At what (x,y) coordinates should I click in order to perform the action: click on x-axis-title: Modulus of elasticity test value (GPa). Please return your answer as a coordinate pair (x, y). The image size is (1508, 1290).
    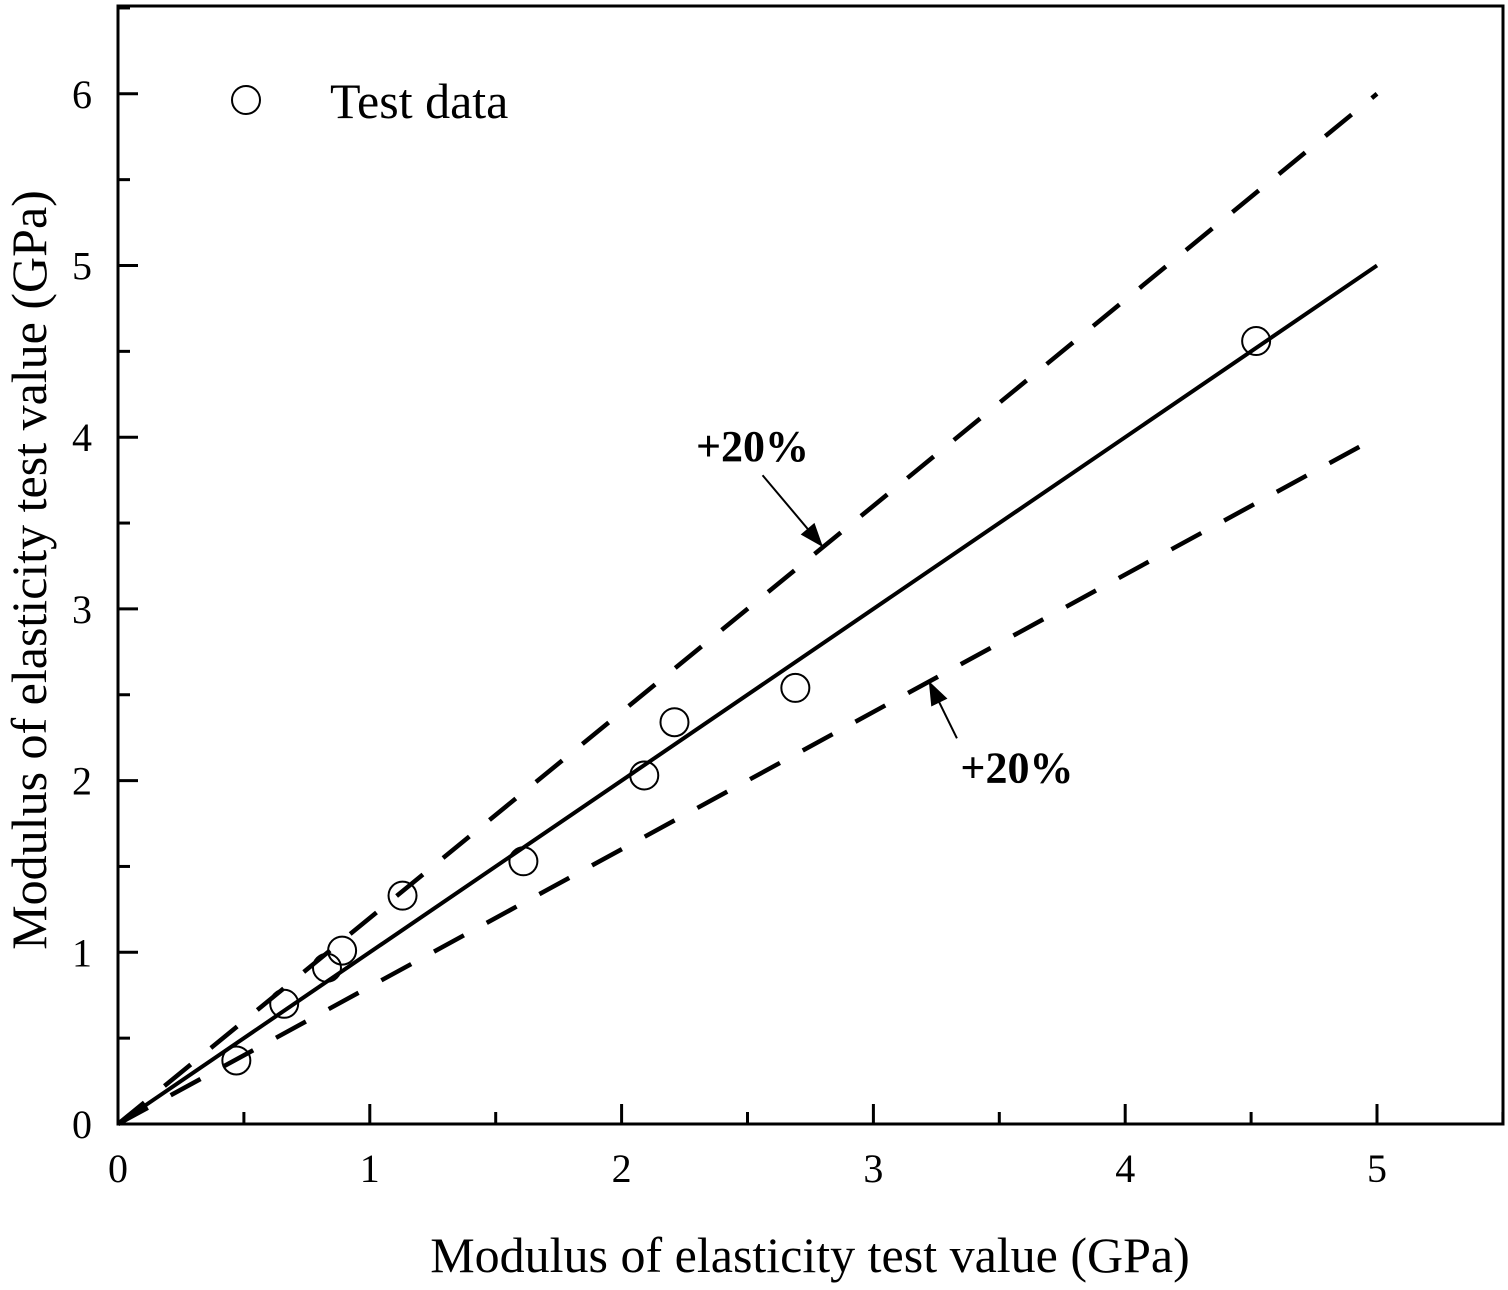
    Looking at the image, I should click on (810, 1255).